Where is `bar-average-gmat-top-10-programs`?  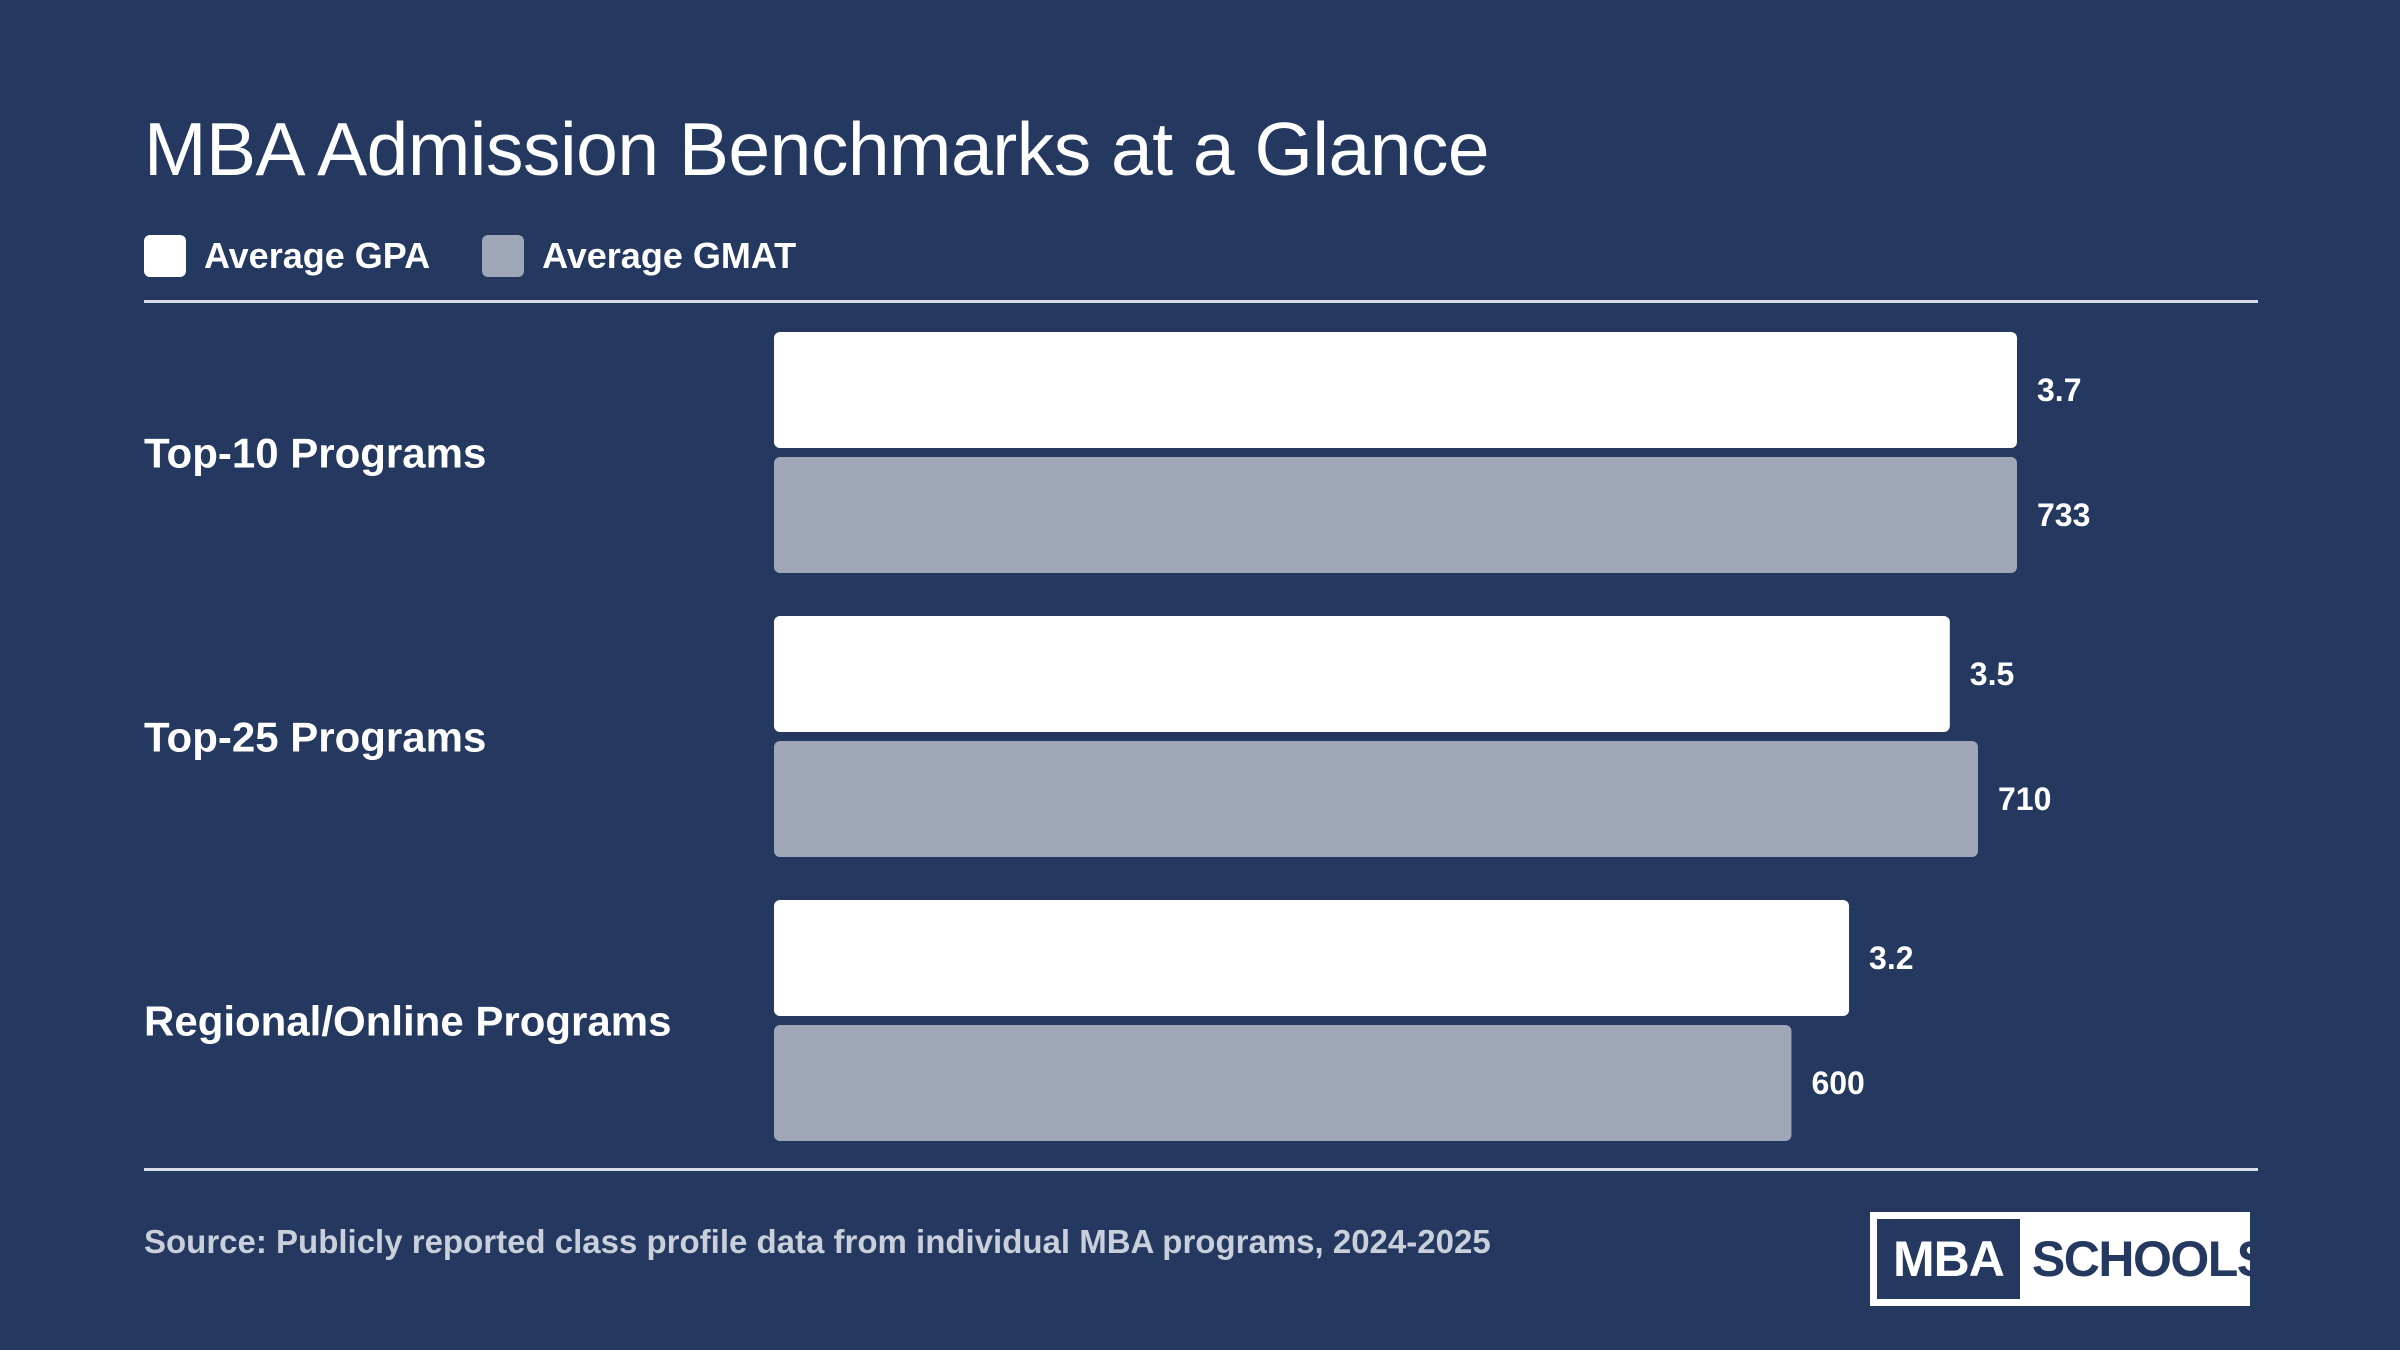 bar-average-gmat-top-10-programs is located at coordinates (1395, 515).